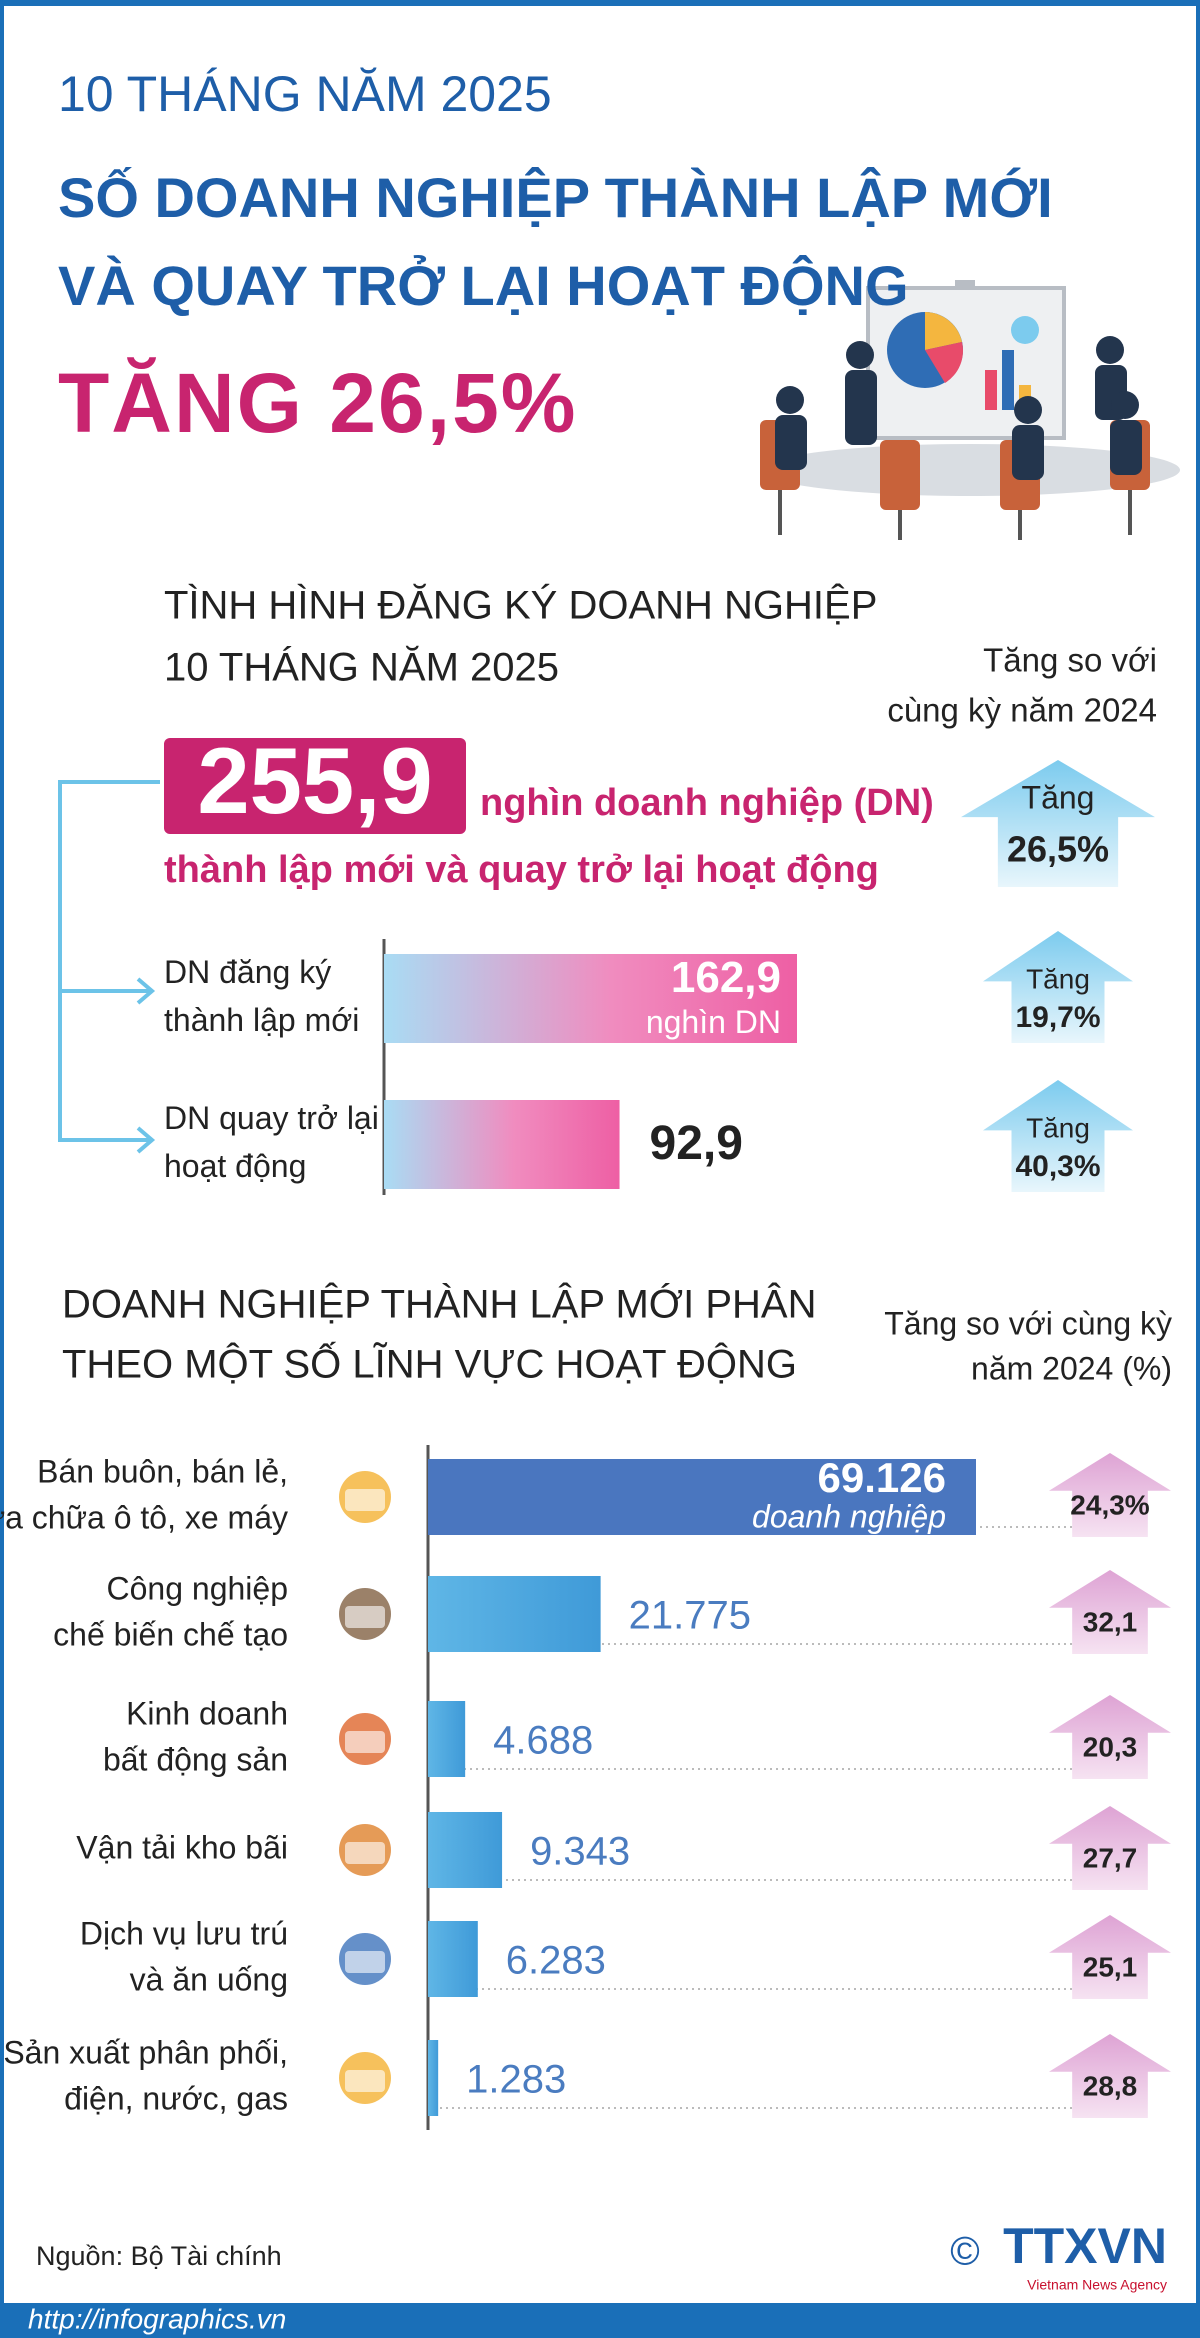 This screenshot has height=2338, width=1200. I want to click on value-label: 6.283, so click(556, 1961).